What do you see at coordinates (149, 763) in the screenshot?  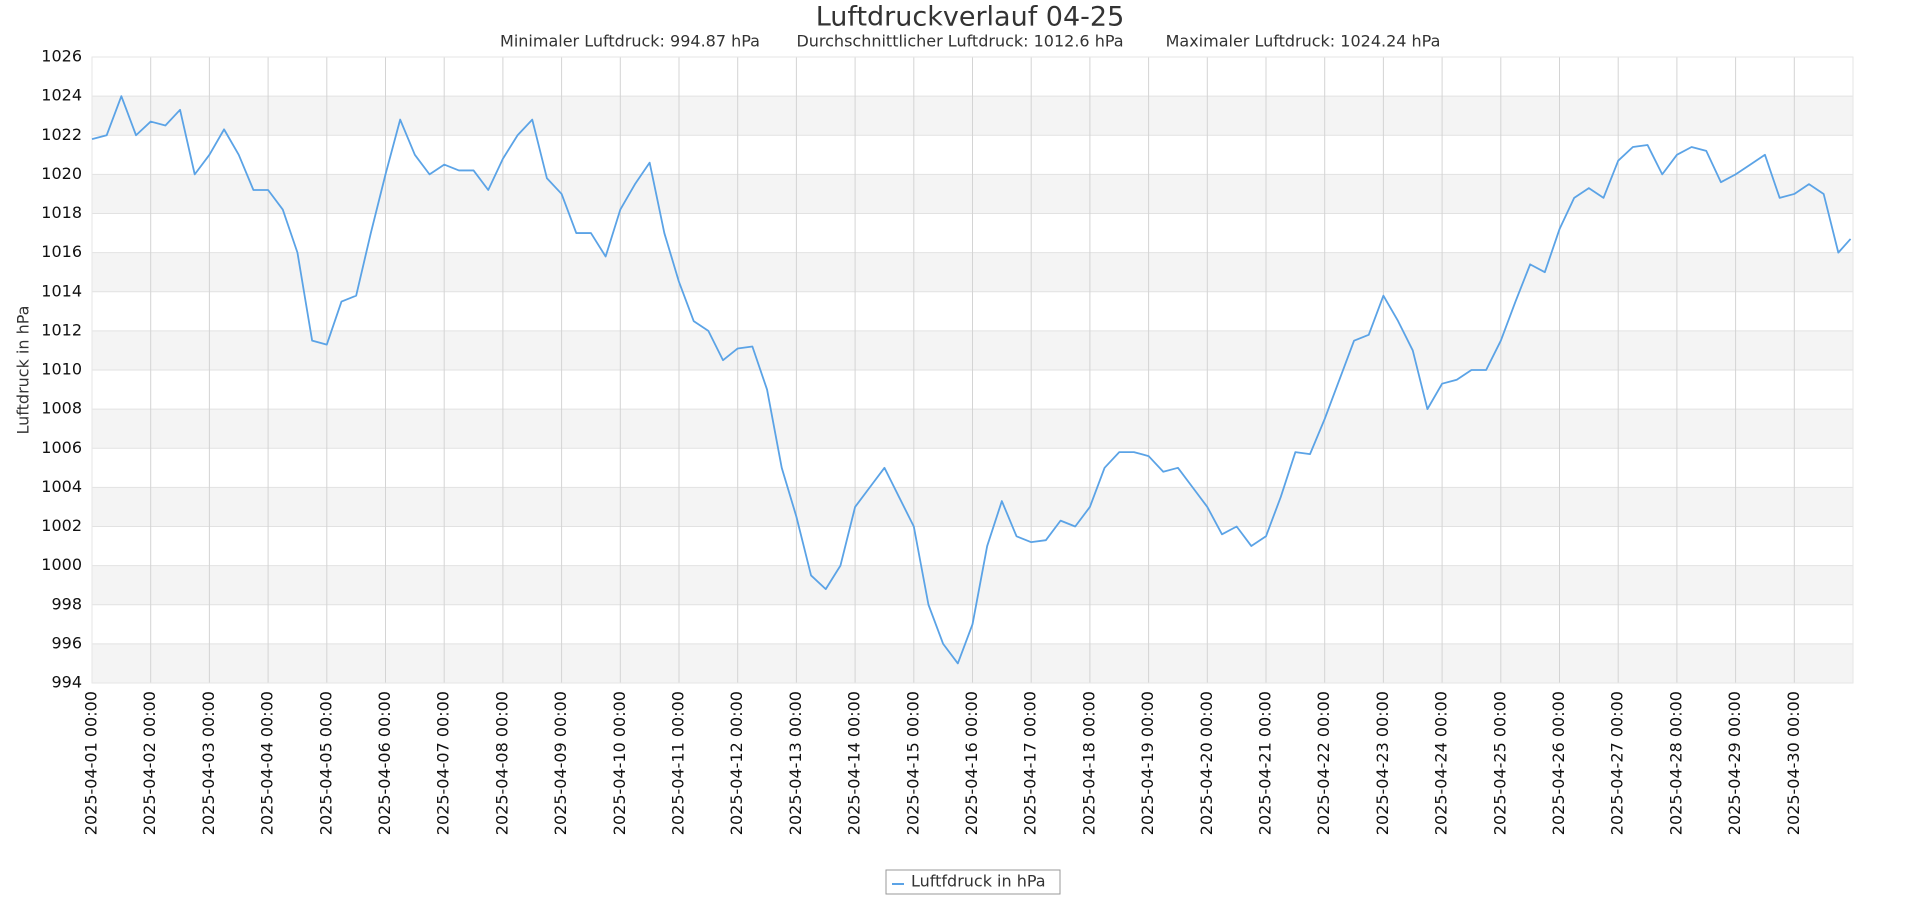 I see `x-tick-label: 2025-04-02 00:00` at bounding box center [149, 763].